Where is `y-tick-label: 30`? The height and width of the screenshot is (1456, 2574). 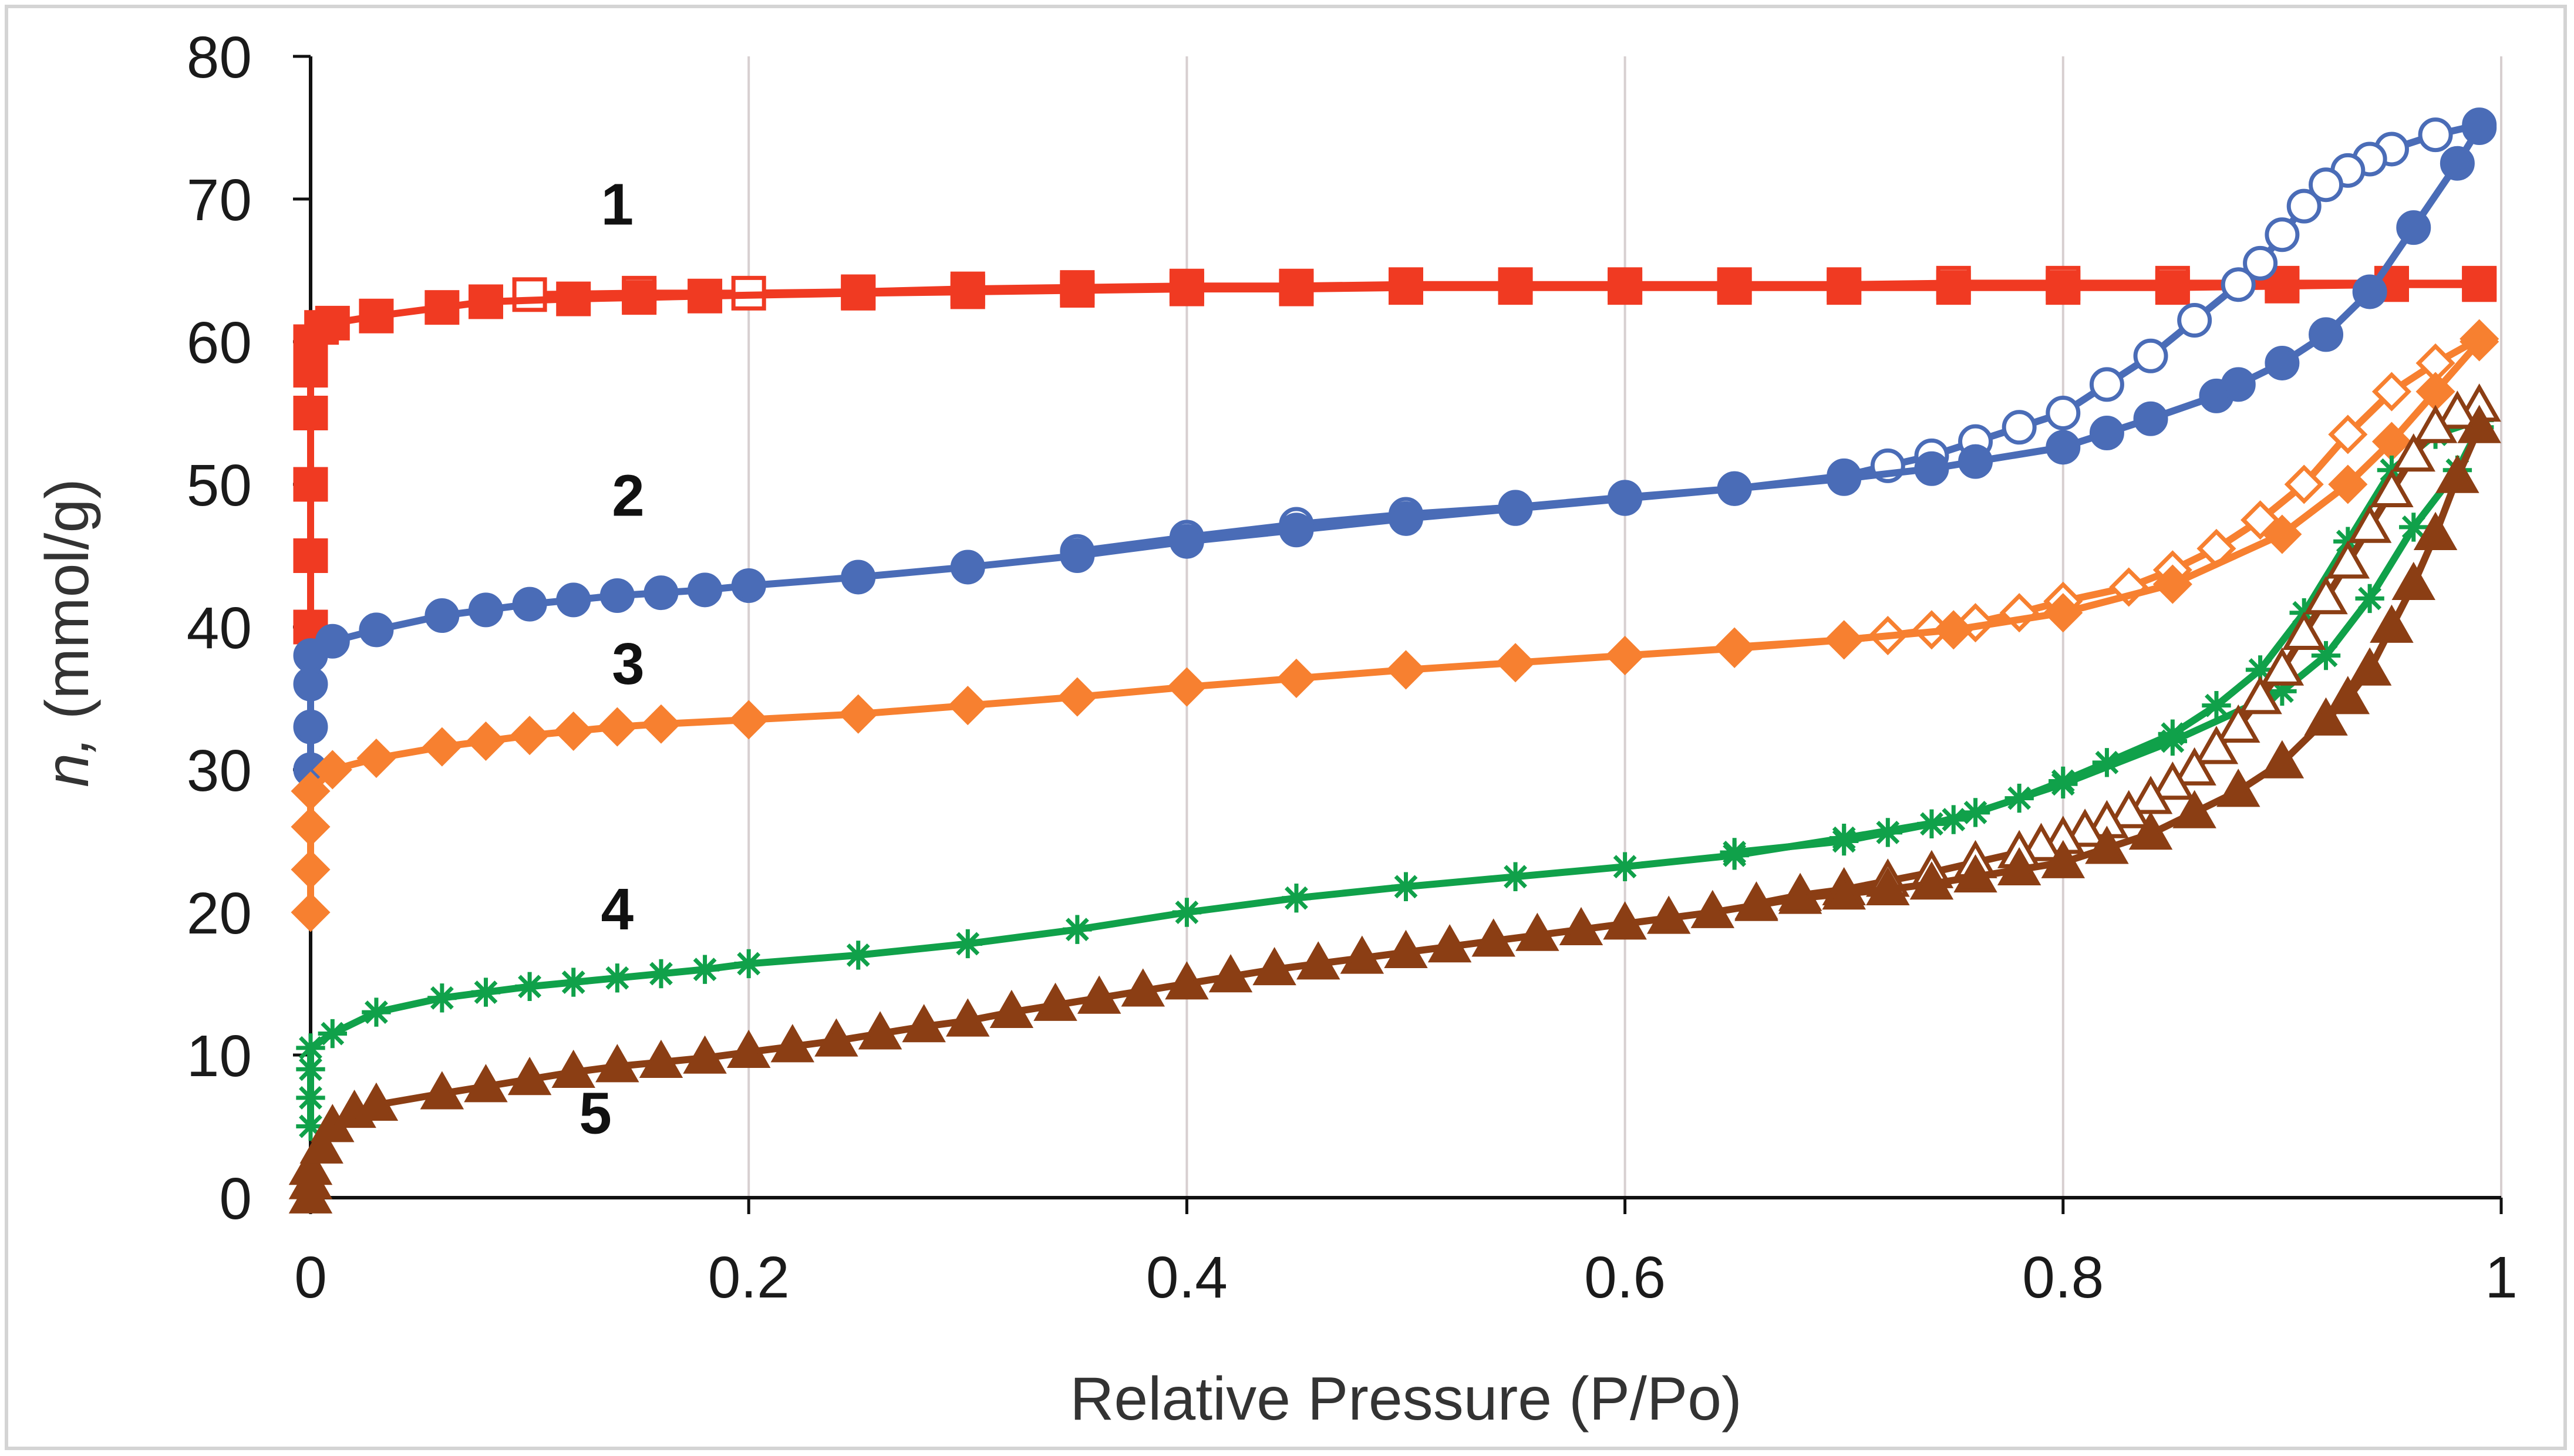 y-tick-label: 30 is located at coordinates (219, 771).